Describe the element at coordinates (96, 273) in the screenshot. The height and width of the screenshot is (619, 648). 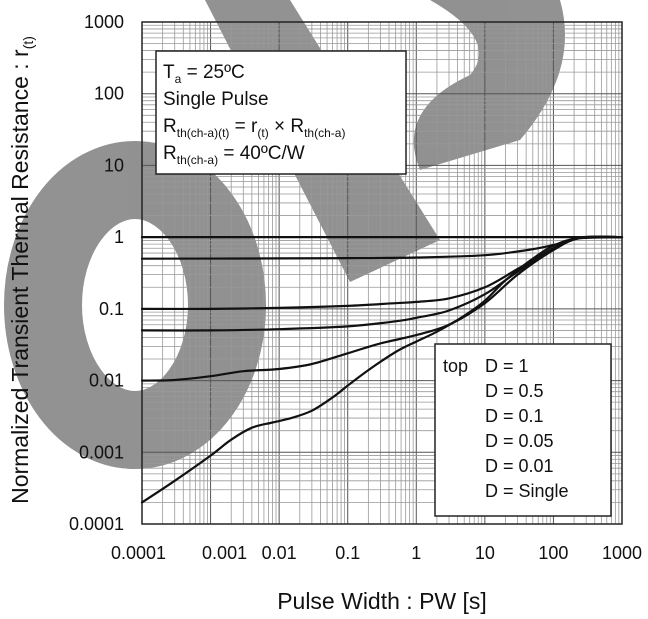
I see `y-tick-labels: 0.0001 0.001 0.01 0.1 1 10 100 1000` at that location.